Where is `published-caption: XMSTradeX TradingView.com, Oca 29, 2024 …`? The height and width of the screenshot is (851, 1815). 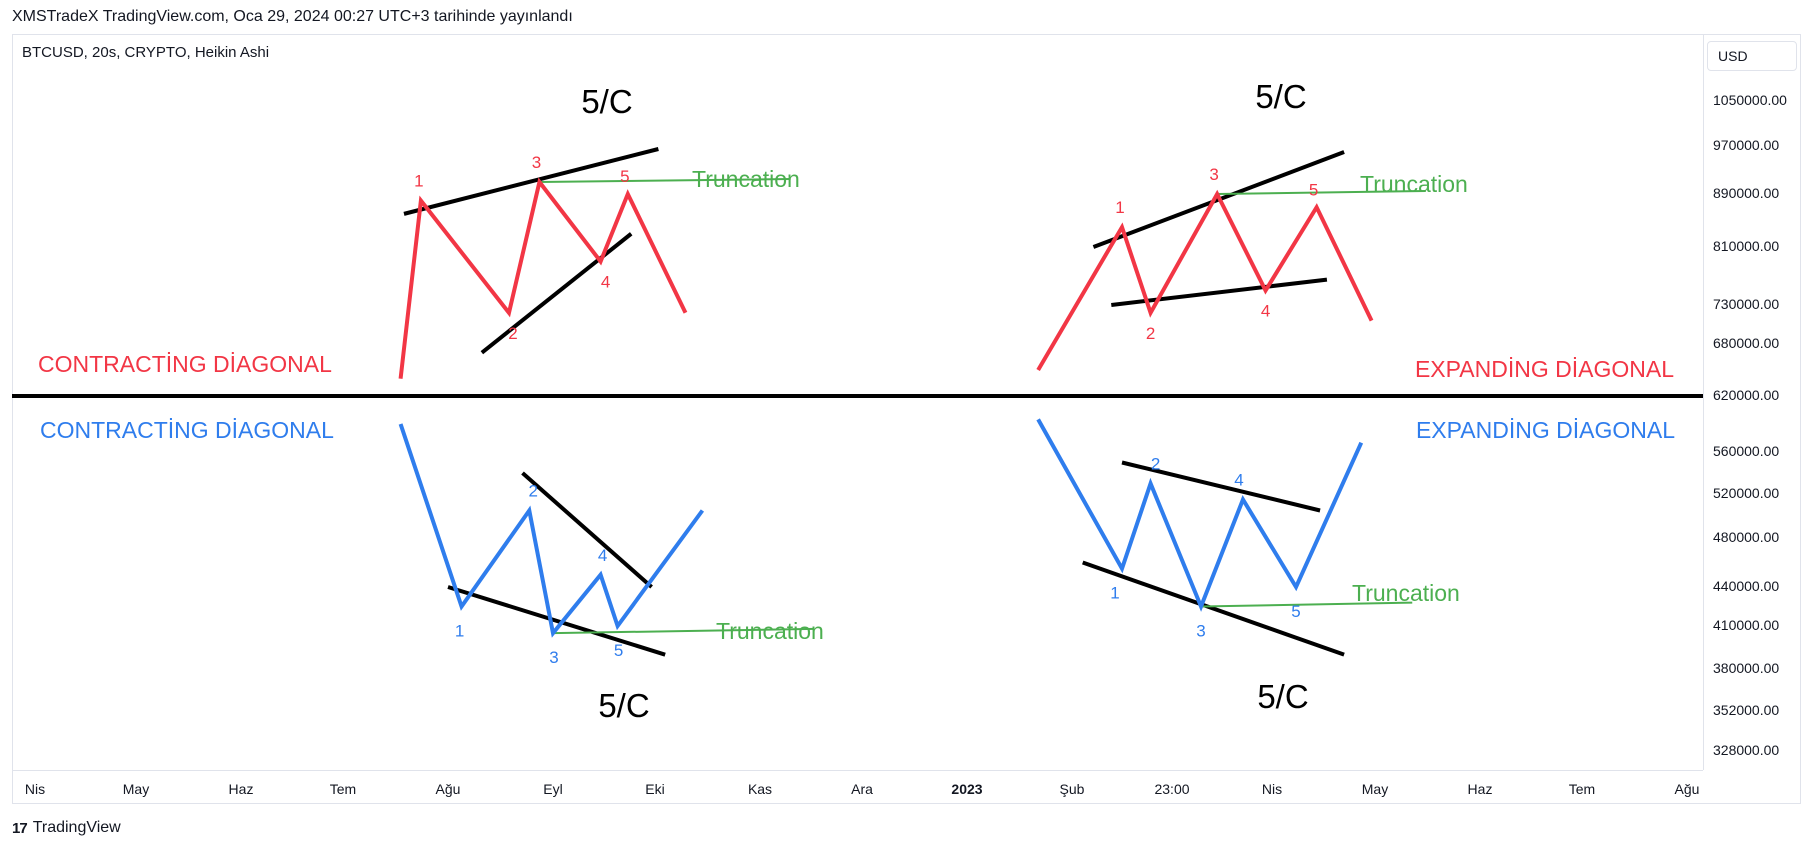
published-caption: XMSTradeX TradingView.com, Oca 29, 2024 … is located at coordinates (292, 16).